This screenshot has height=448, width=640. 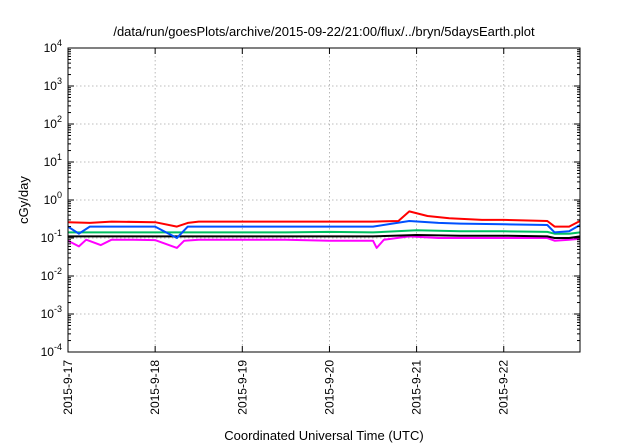 What do you see at coordinates (23, 200) in the screenshot?
I see `y-axis-label: cGy/day` at bounding box center [23, 200].